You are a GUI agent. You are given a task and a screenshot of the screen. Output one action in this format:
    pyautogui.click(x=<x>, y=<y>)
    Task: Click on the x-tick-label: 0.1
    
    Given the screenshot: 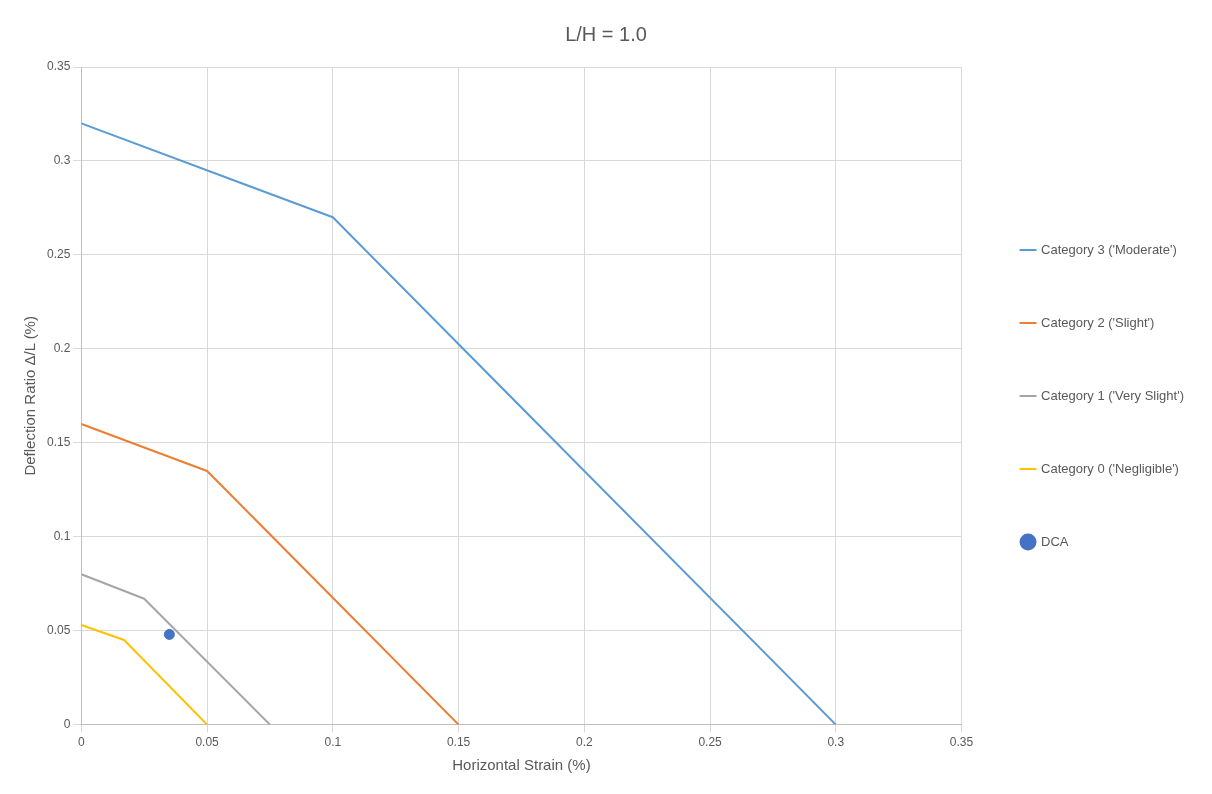 What is the action you would take?
    pyautogui.click(x=333, y=742)
    